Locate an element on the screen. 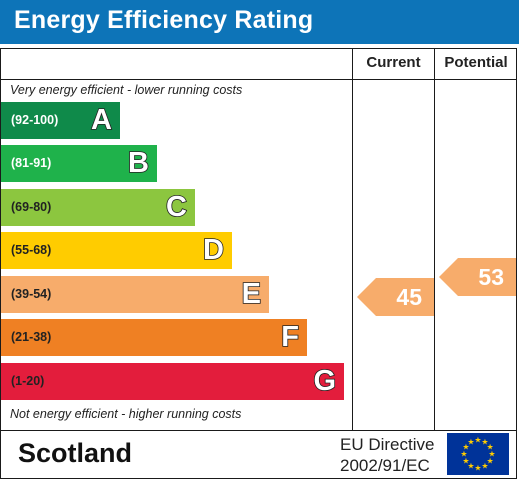 The height and width of the screenshot is (480, 519). potential-rating-arrow: 53 is located at coordinates (477, 277).